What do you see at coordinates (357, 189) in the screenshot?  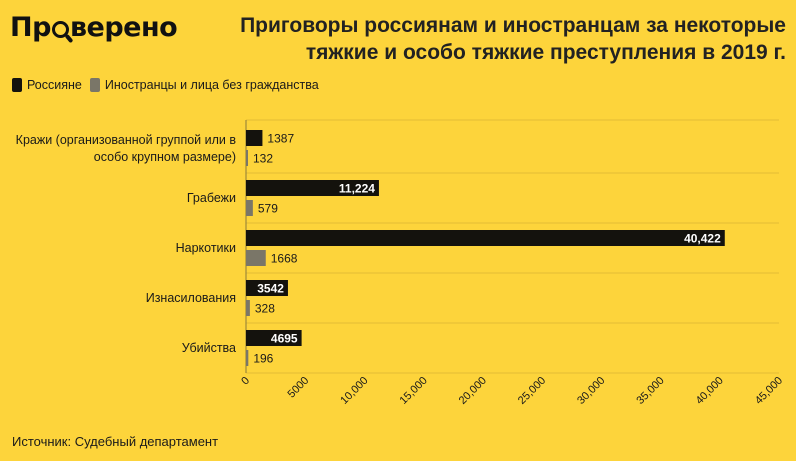 I see `data-label-russians: 11,224` at bounding box center [357, 189].